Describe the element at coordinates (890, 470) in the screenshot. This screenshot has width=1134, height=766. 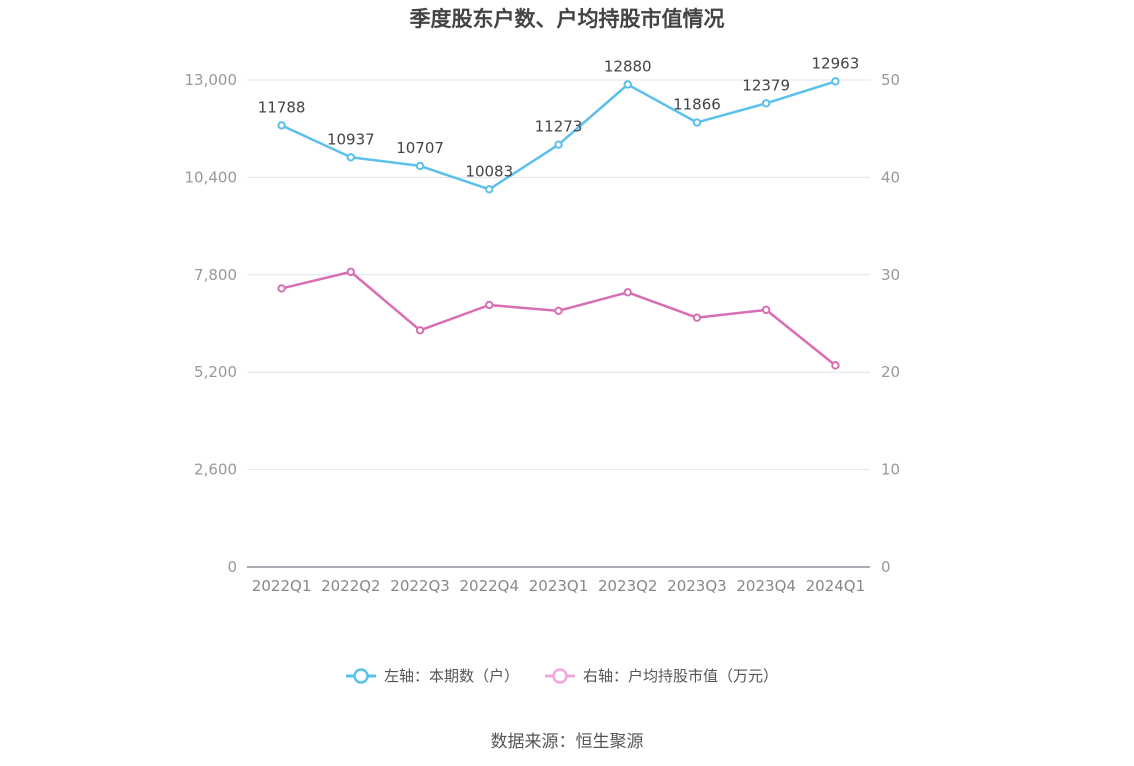
I see `right-tick-label: 10` at that location.